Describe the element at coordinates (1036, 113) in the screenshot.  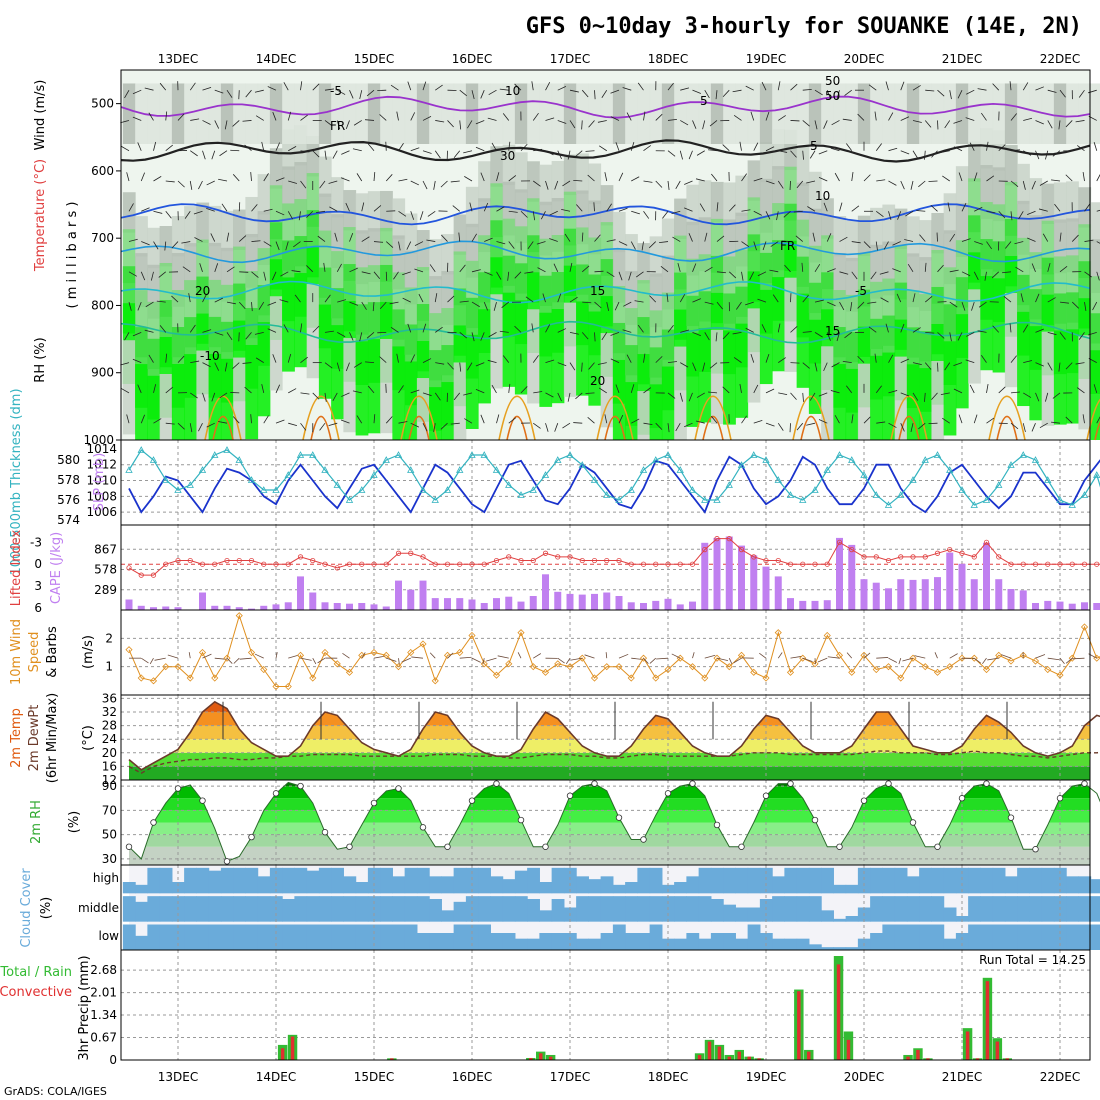
I see `rh-shade-upper` at that location.